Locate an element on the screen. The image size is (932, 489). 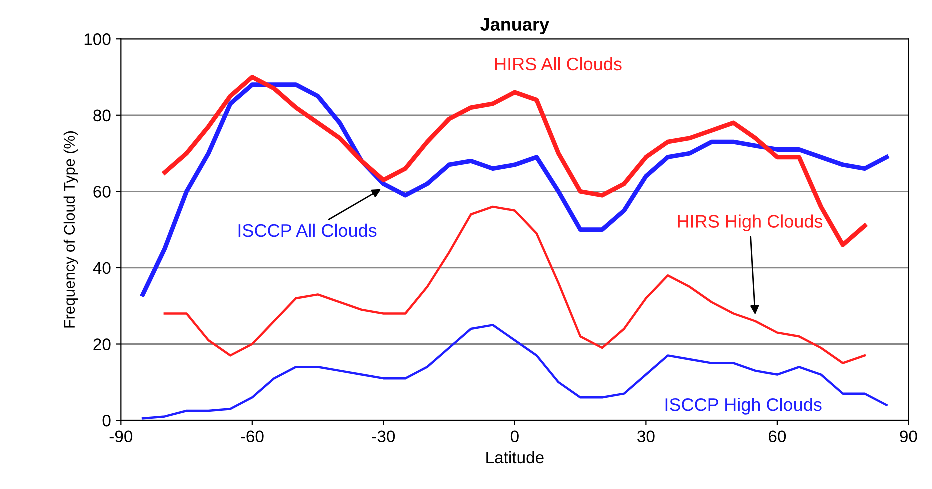
annotation: HIRS High Clouds is located at coordinates (750, 223).